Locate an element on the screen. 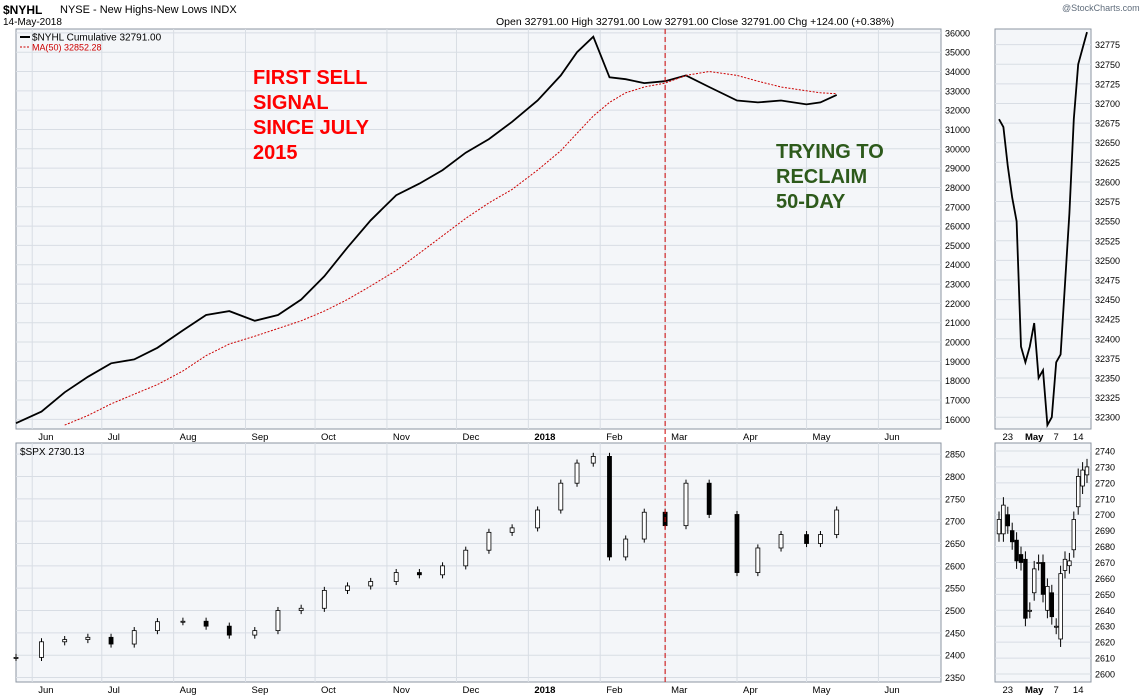 The height and width of the screenshot is (700, 1140). nyhl-main-y-tick-label: 24000 is located at coordinates (957, 265).